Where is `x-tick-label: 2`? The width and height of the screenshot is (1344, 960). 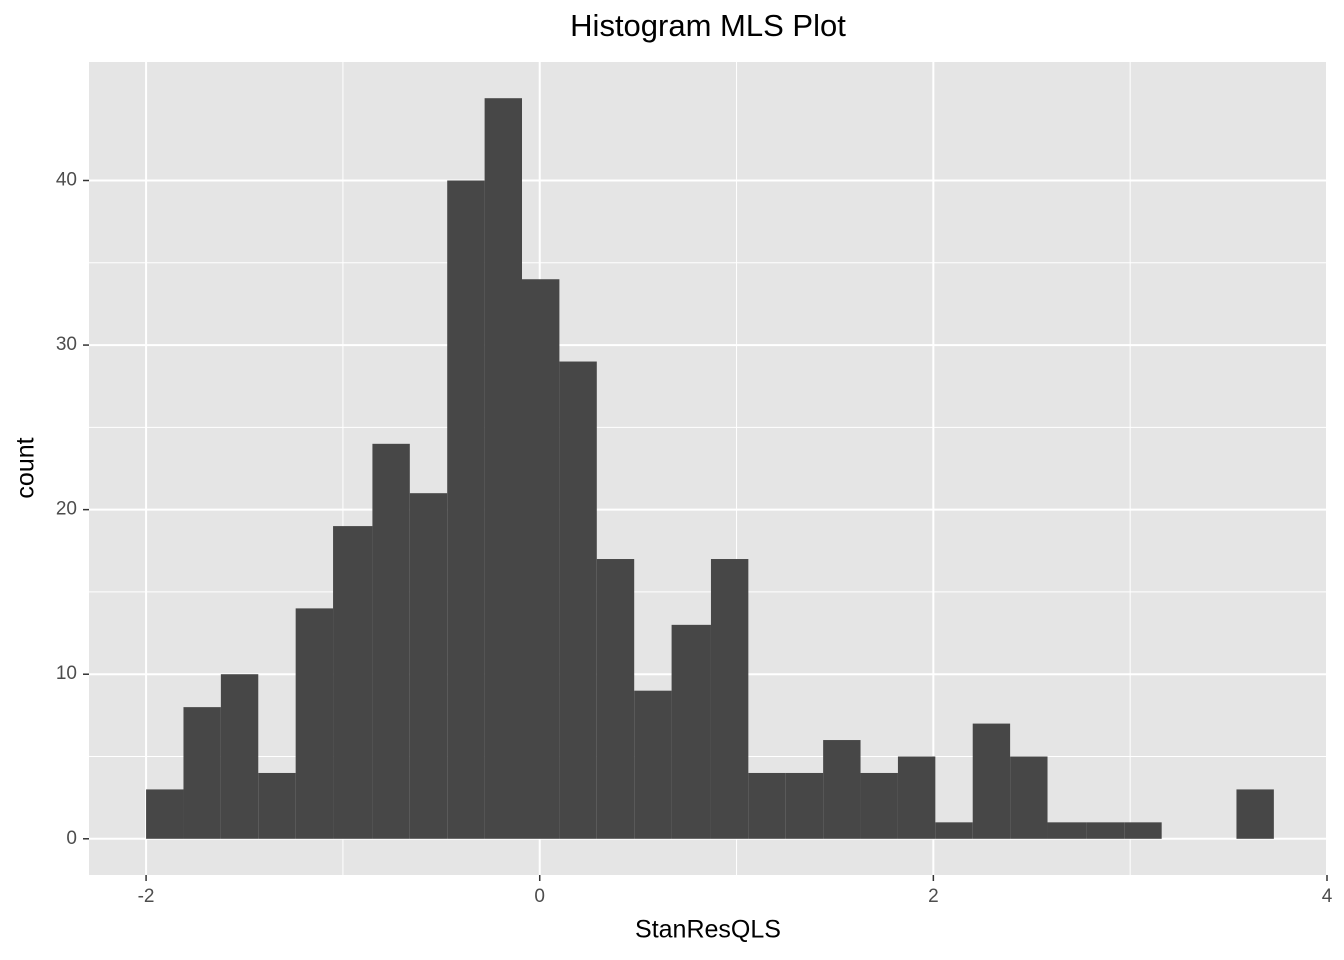
x-tick-label: 2 is located at coordinates (933, 896).